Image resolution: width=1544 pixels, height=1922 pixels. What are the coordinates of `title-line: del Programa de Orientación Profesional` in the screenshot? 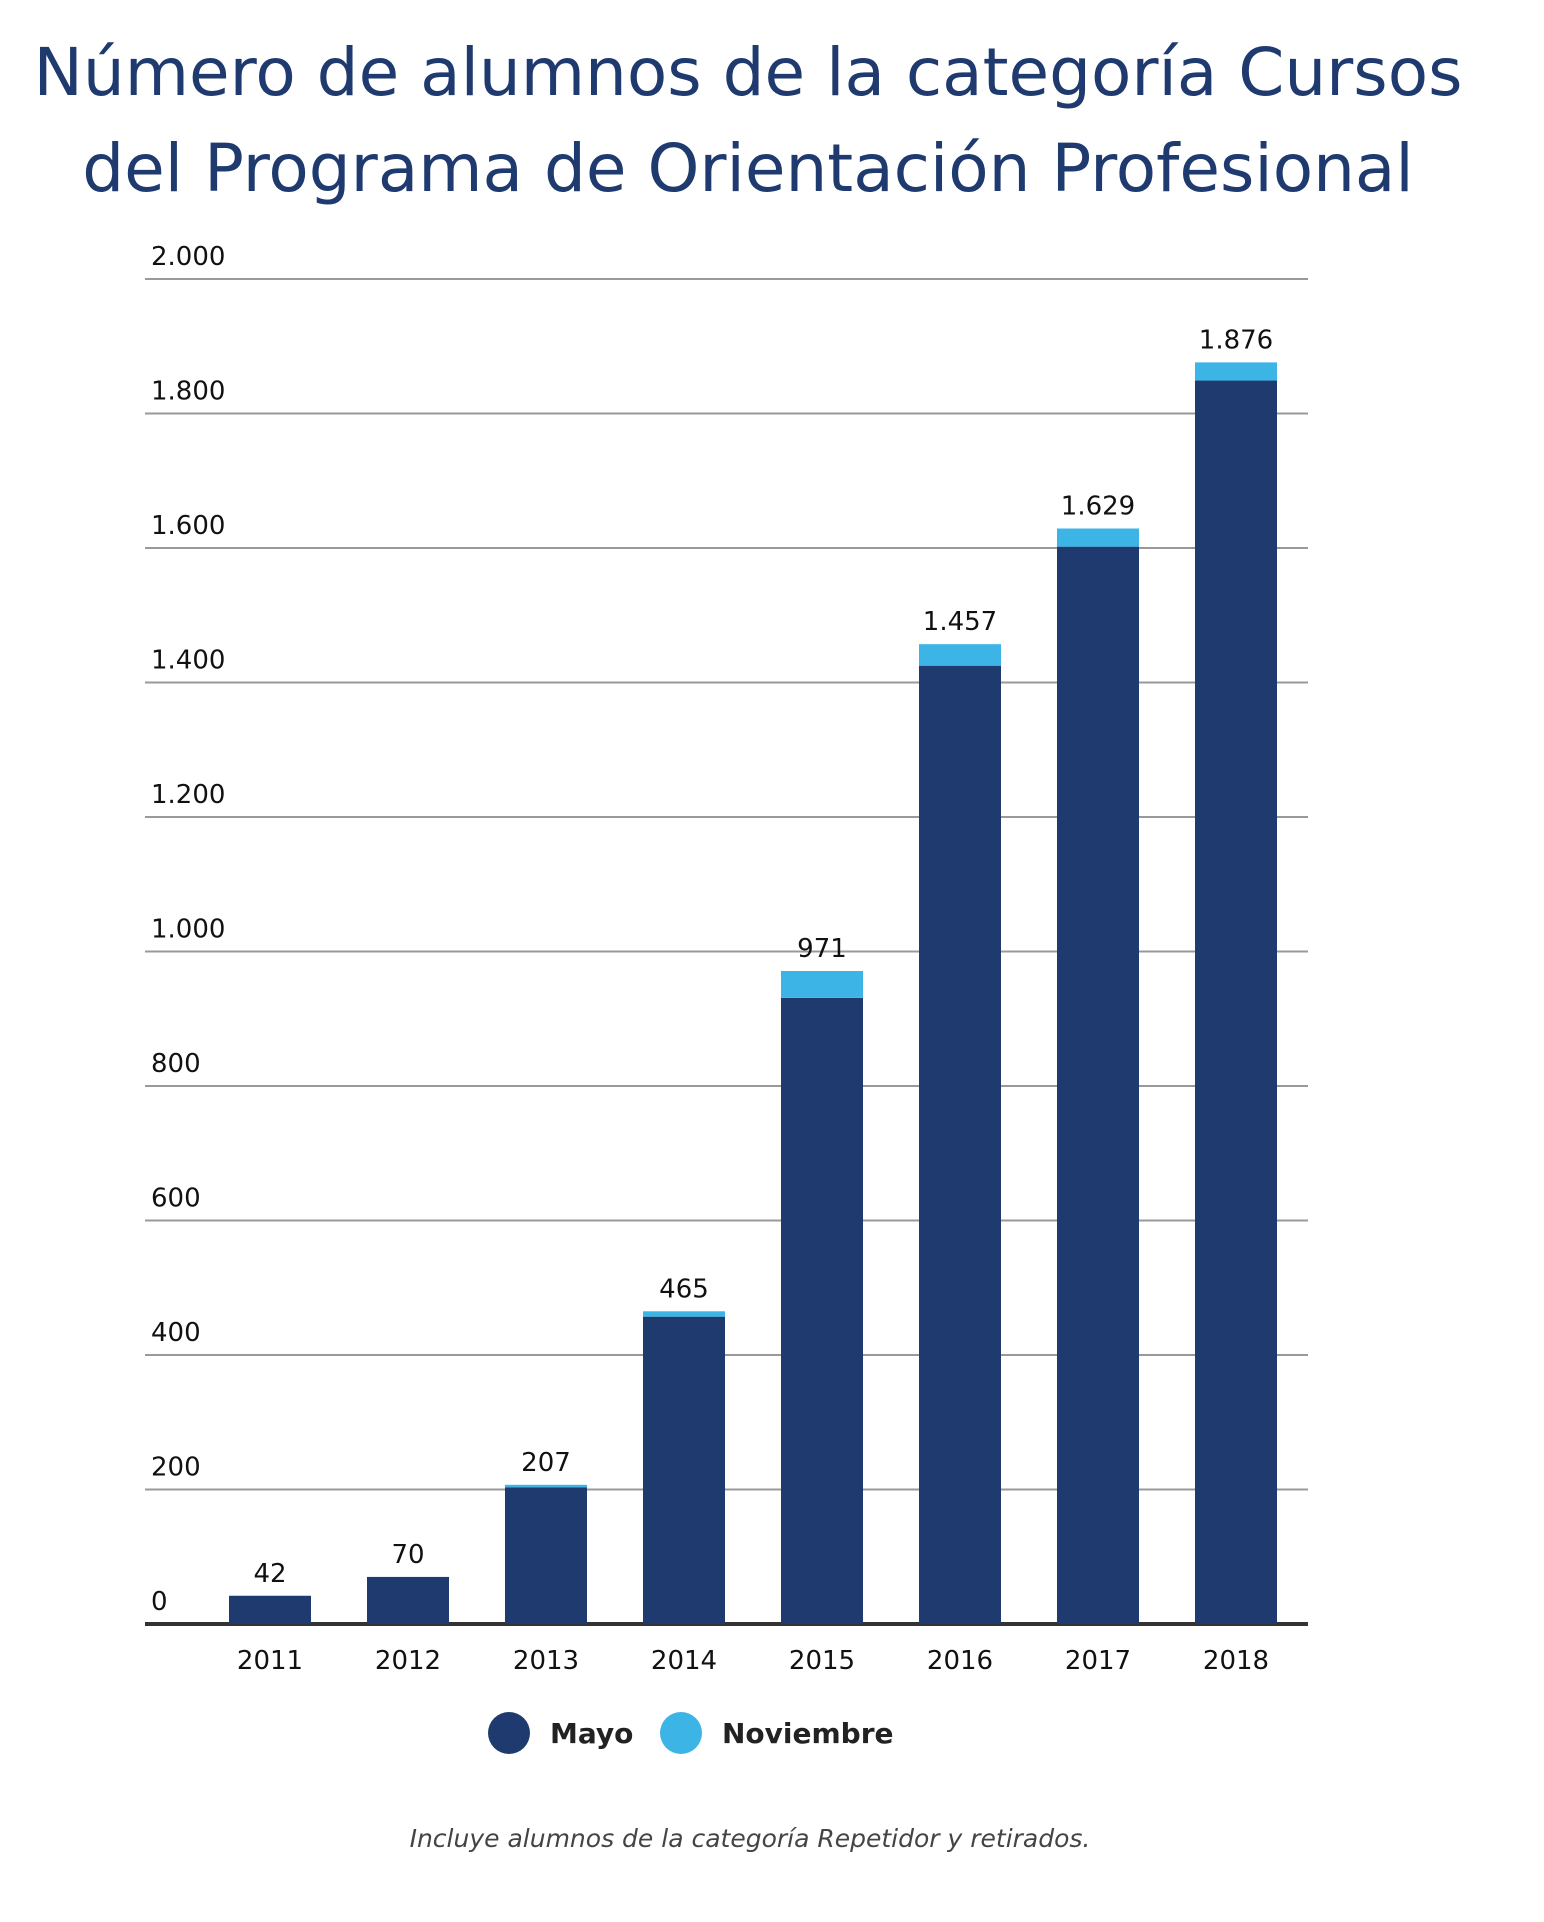 It's located at (747, 168).